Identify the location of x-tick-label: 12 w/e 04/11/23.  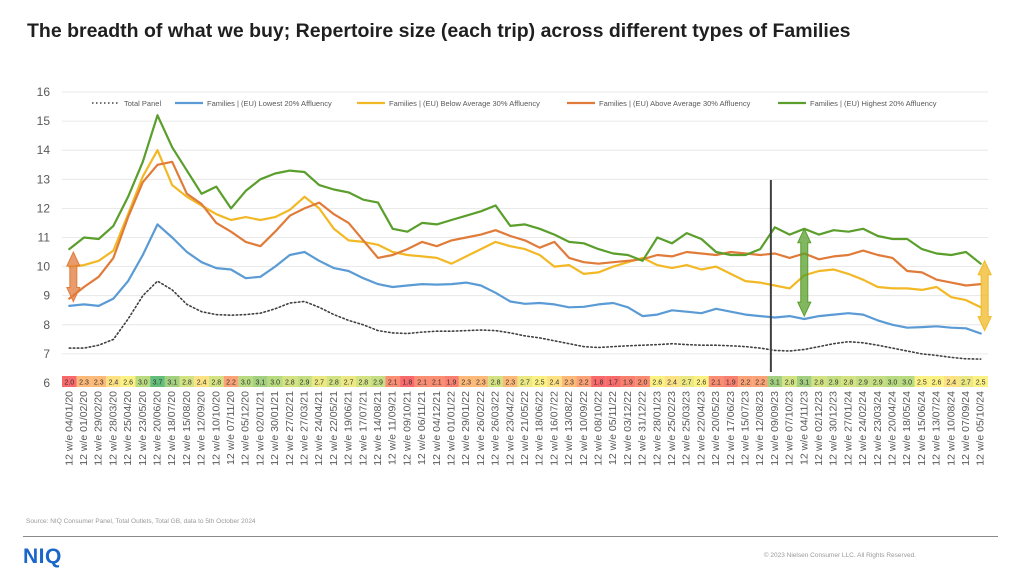
(804, 428).